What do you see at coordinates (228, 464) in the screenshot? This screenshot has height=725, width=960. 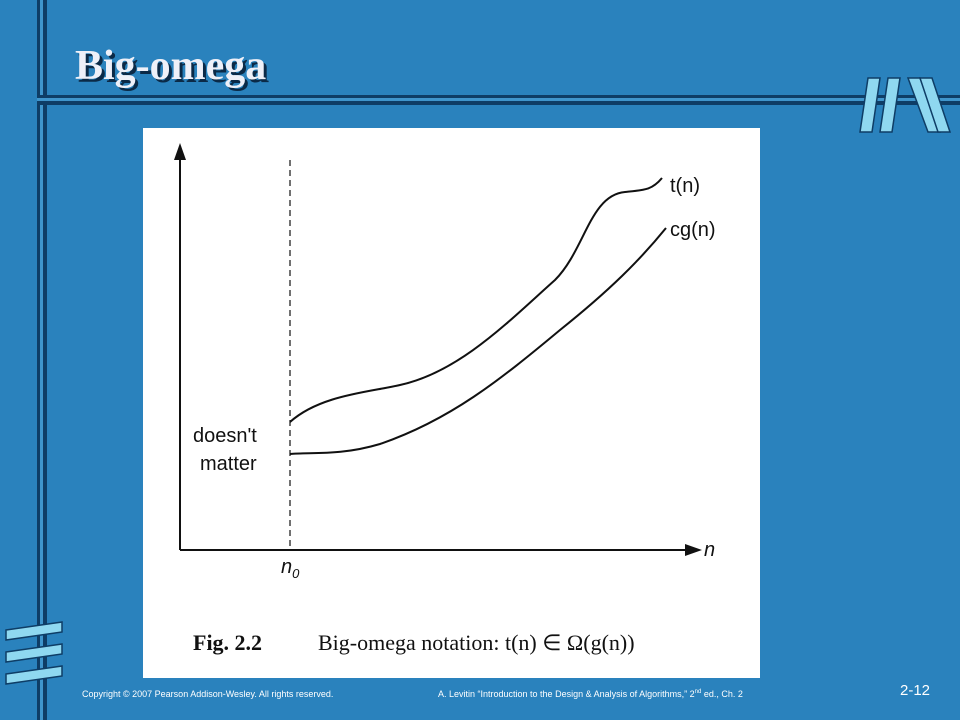 I see `label-matter: matter` at bounding box center [228, 464].